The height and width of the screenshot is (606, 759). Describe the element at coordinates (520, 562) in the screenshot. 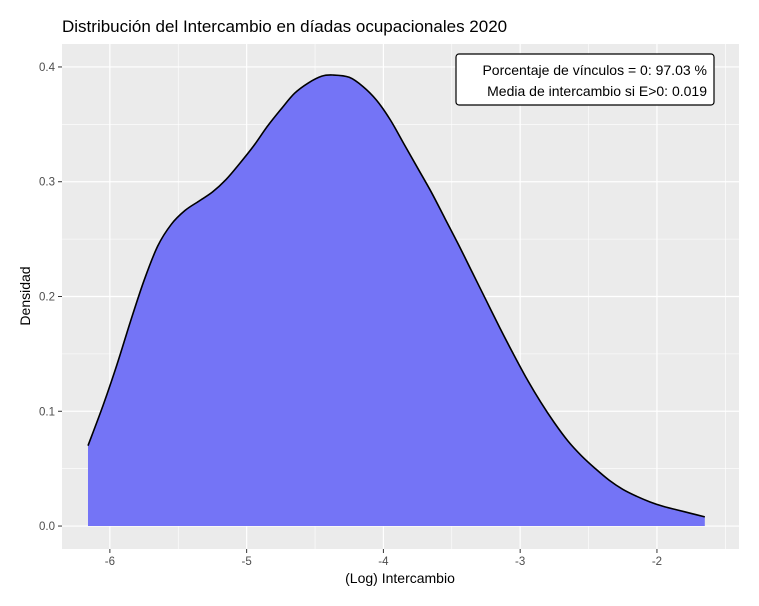

I see `x-tick-label: -3` at that location.